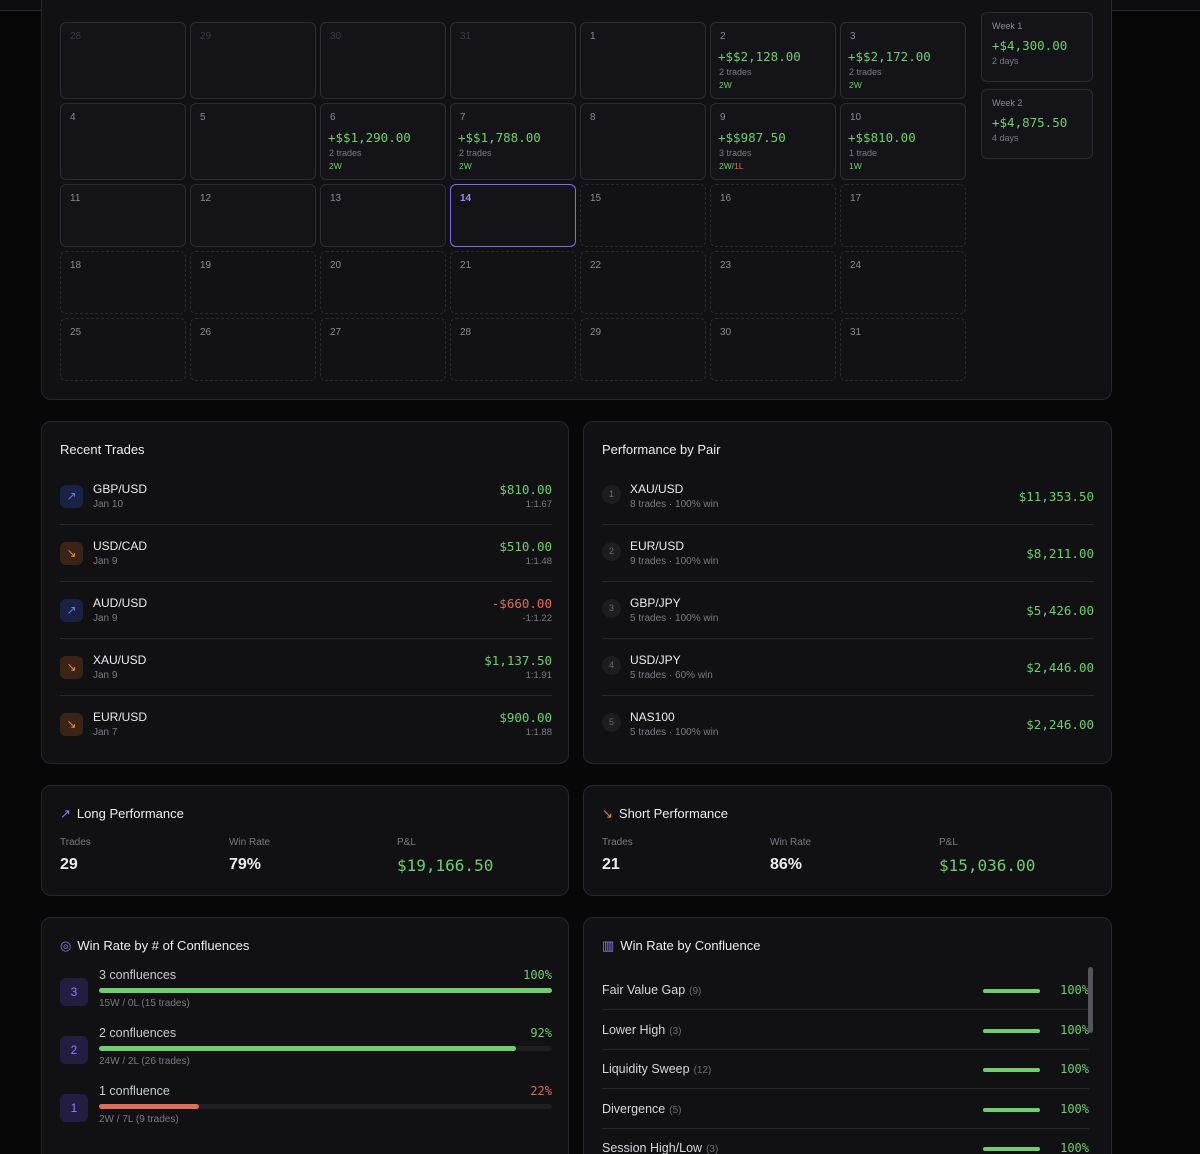 This screenshot has width=1200, height=1154. I want to click on day-number: 29, so click(596, 332).